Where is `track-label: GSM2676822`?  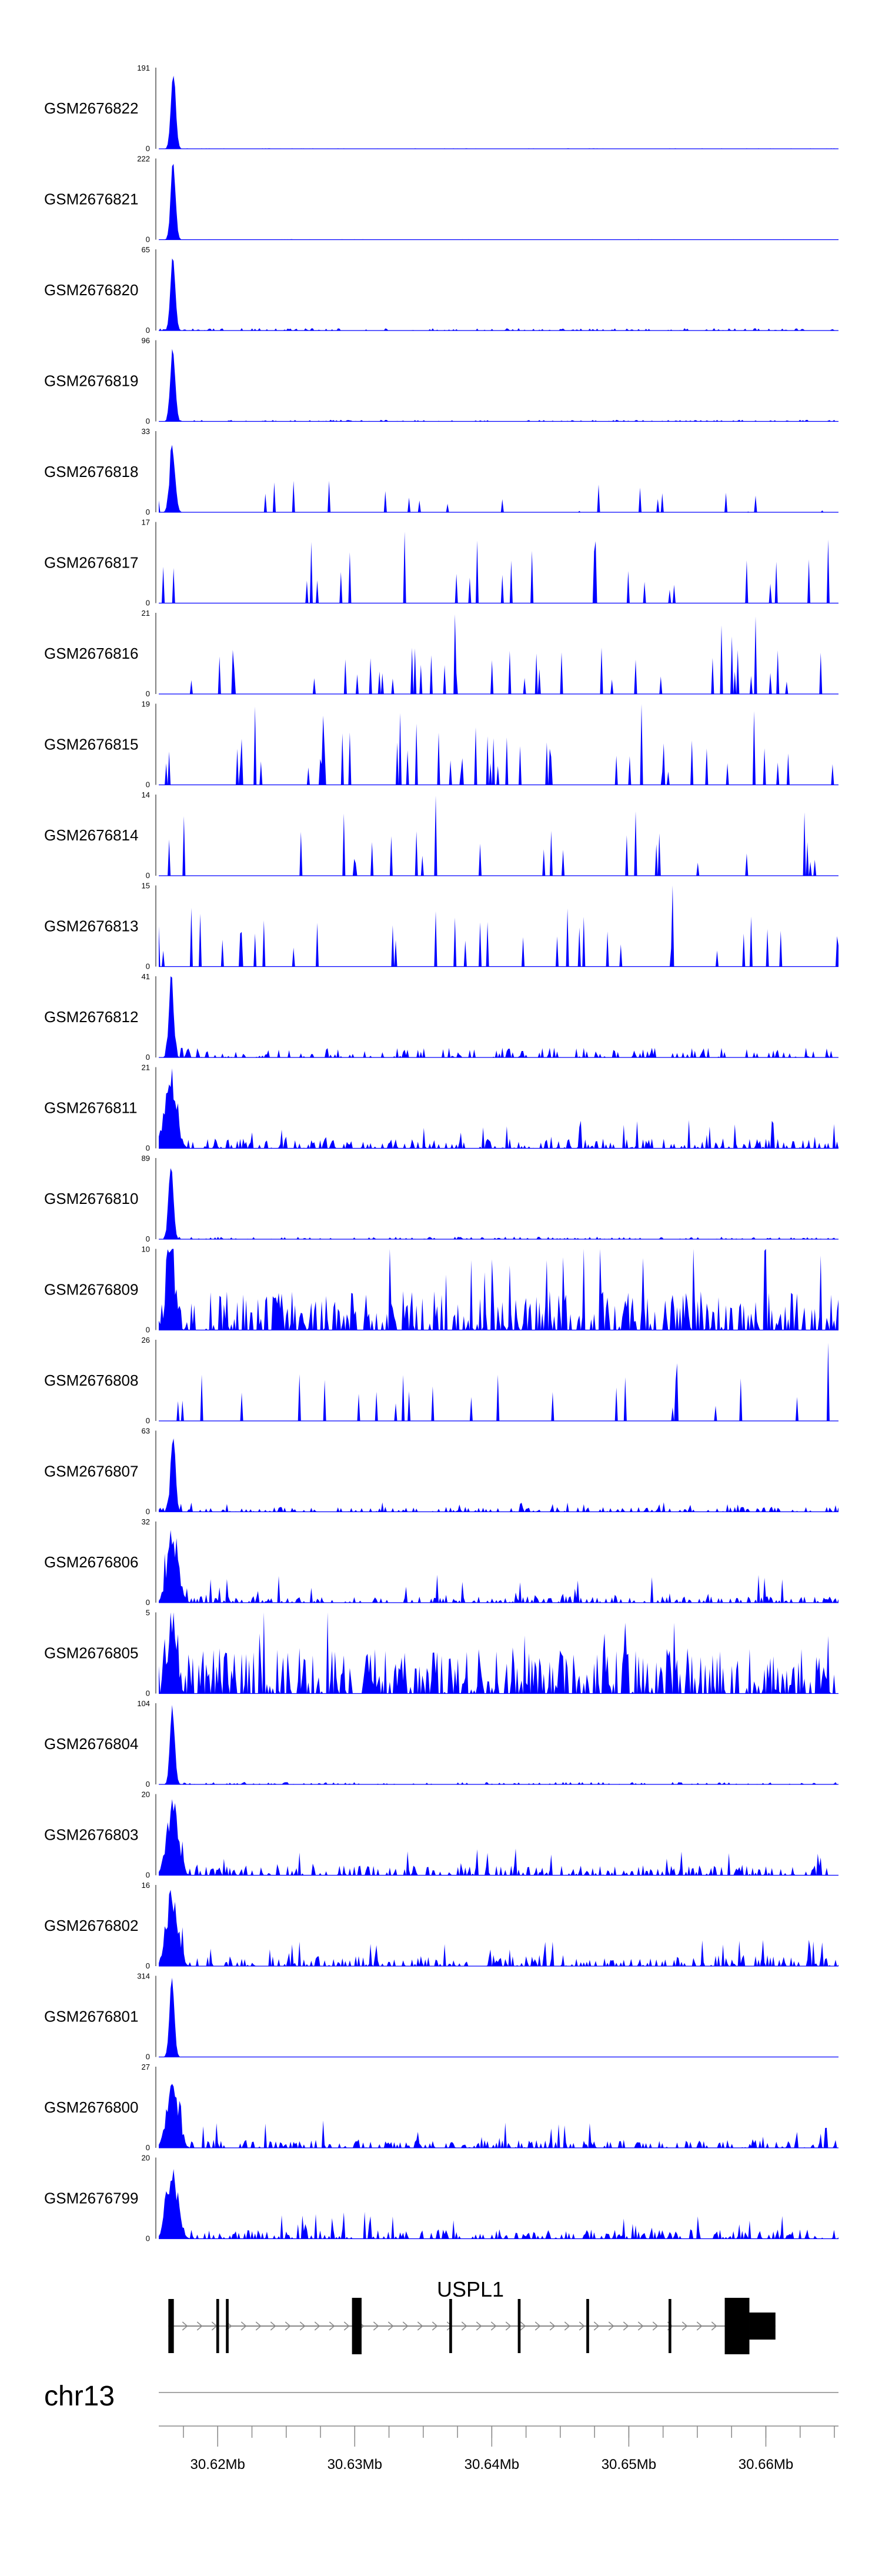
track-label: GSM2676822 is located at coordinates (91, 108).